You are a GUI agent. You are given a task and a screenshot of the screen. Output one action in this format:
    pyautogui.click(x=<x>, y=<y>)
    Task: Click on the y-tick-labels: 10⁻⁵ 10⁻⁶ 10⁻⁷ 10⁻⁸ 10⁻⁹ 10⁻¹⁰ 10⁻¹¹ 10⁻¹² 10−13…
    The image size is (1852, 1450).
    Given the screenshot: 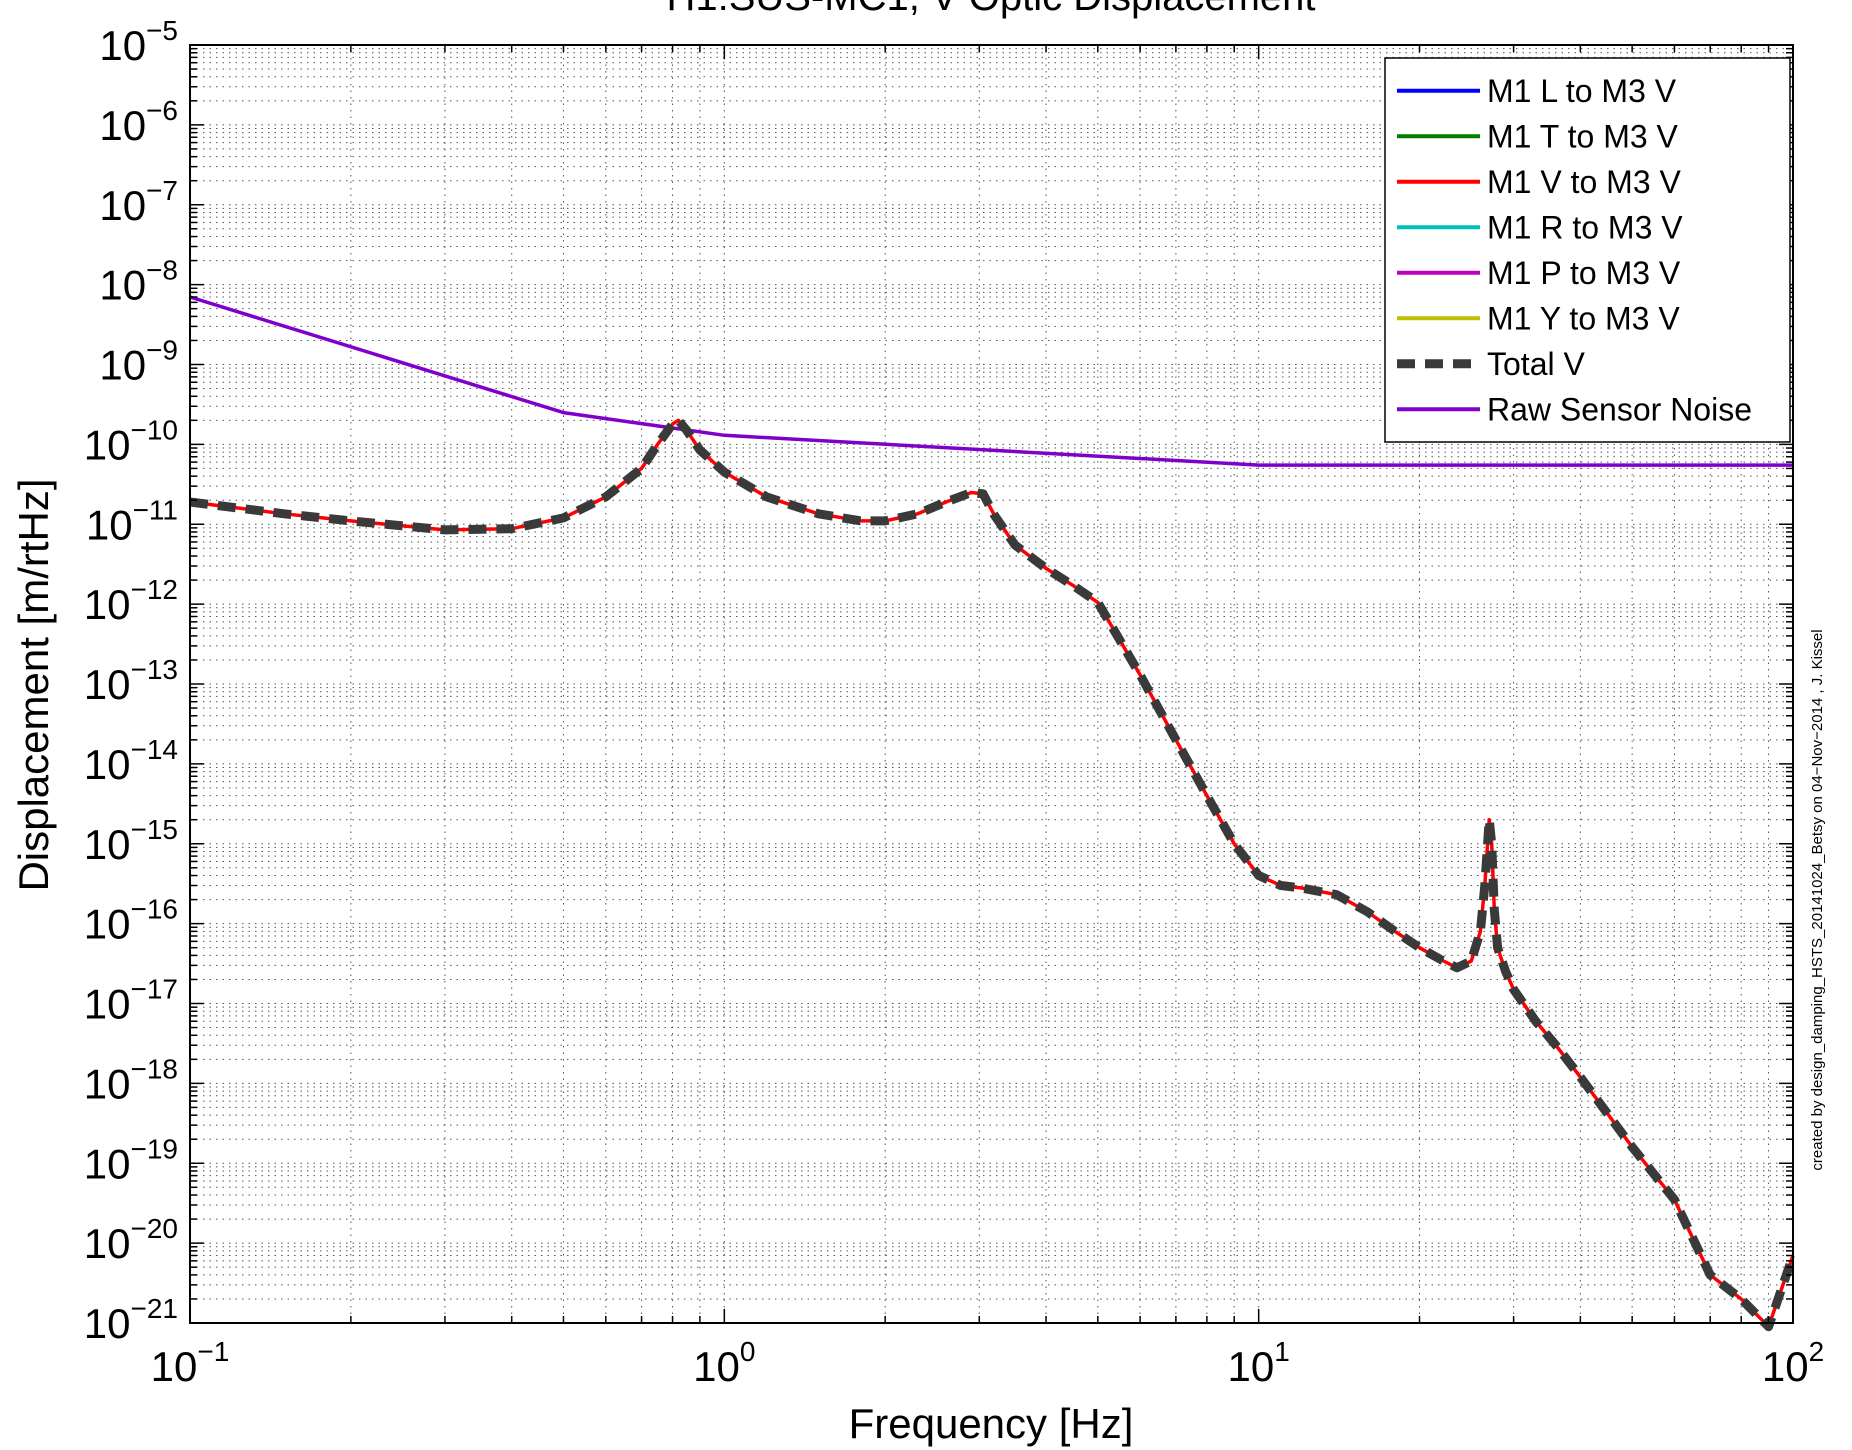 What is the action you would take?
    pyautogui.click(x=131, y=681)
    